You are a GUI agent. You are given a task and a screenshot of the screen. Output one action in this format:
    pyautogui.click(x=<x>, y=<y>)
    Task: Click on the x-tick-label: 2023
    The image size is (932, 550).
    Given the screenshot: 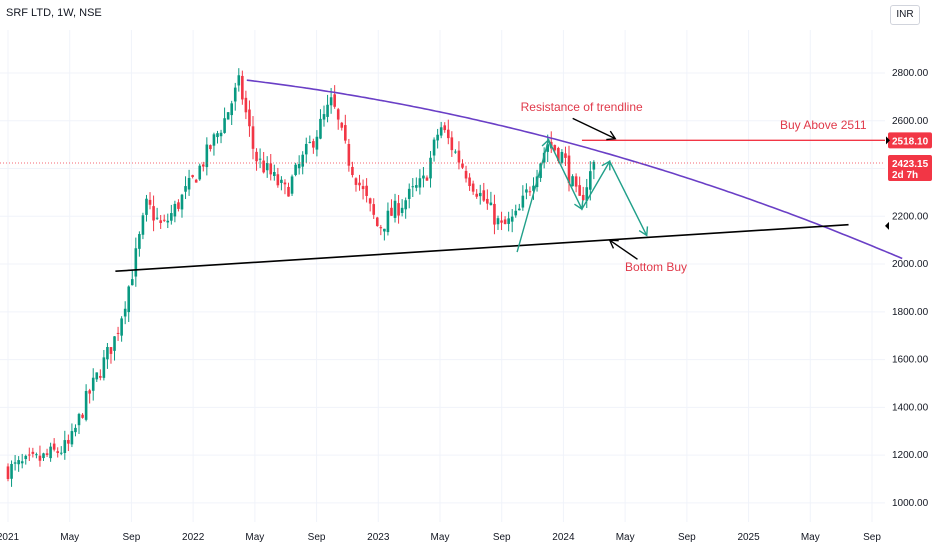 What is the action you would take?
    pyautogui.click(x=378, y=537)
    